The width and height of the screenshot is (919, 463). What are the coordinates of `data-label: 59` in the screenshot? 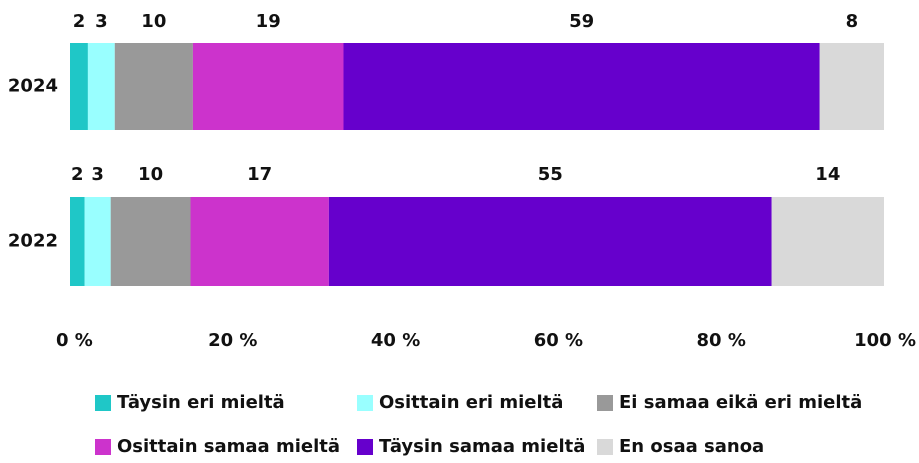 It's located at (581, 21).